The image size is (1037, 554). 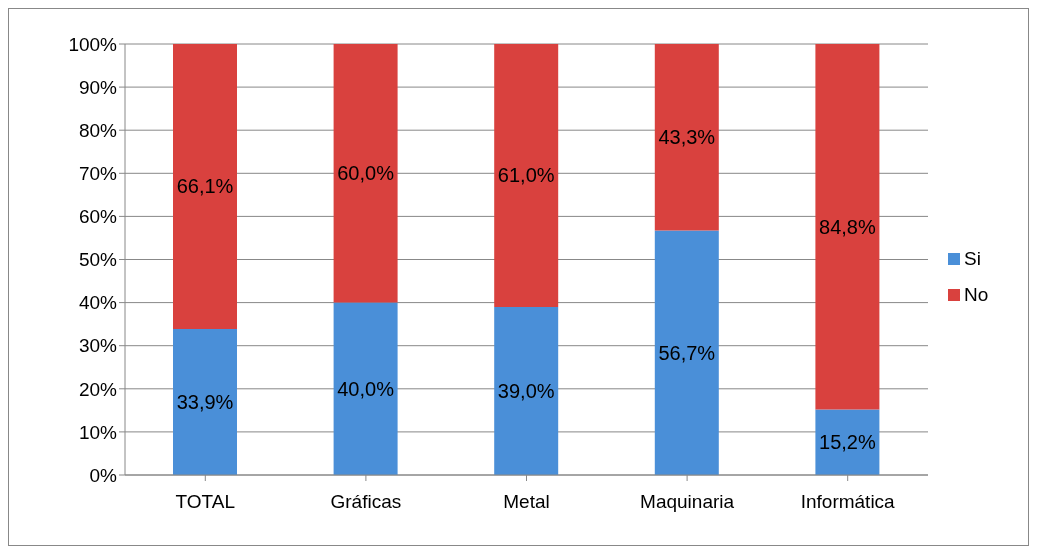 What do you see at coordinates (98, 174) in the screenshot?
I see `y-tick-label: 70%` at bounding box center [98, 174].